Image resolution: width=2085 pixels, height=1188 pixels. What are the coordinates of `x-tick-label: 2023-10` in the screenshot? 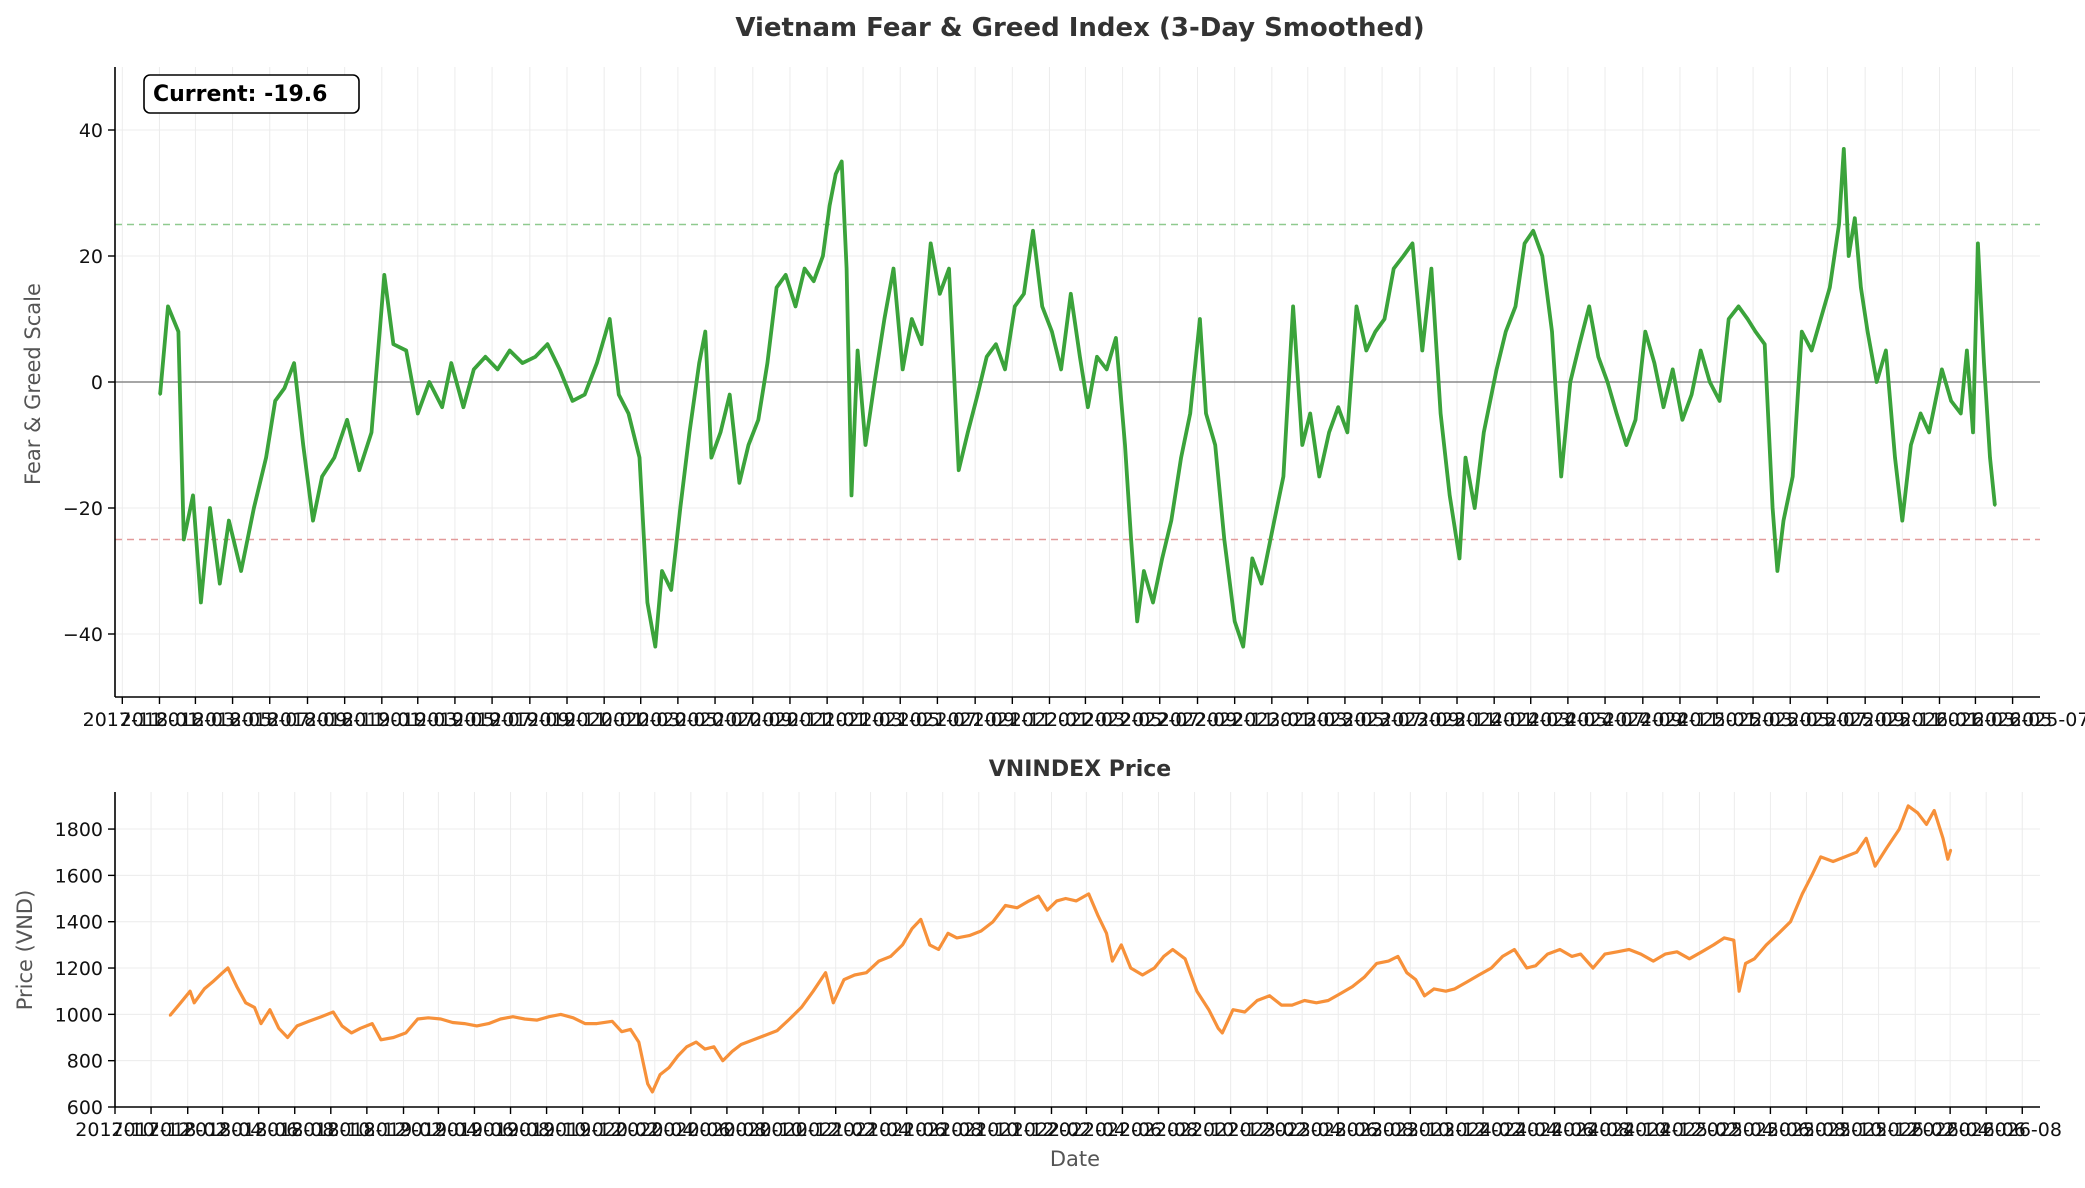 It's located at (1410, 1130).